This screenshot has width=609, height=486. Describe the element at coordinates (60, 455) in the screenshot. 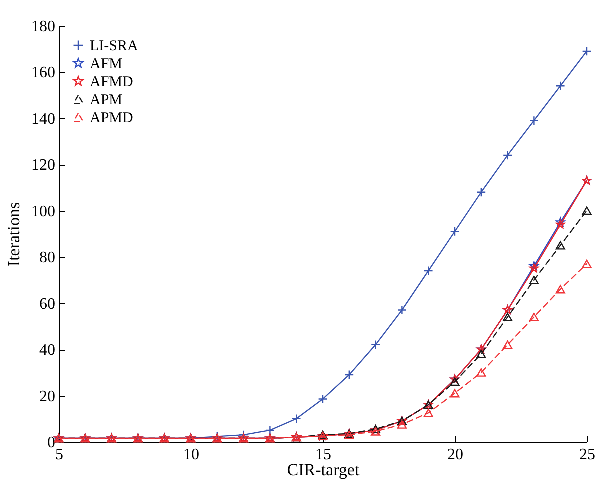

I see `x-tick-label: 5` at that location.